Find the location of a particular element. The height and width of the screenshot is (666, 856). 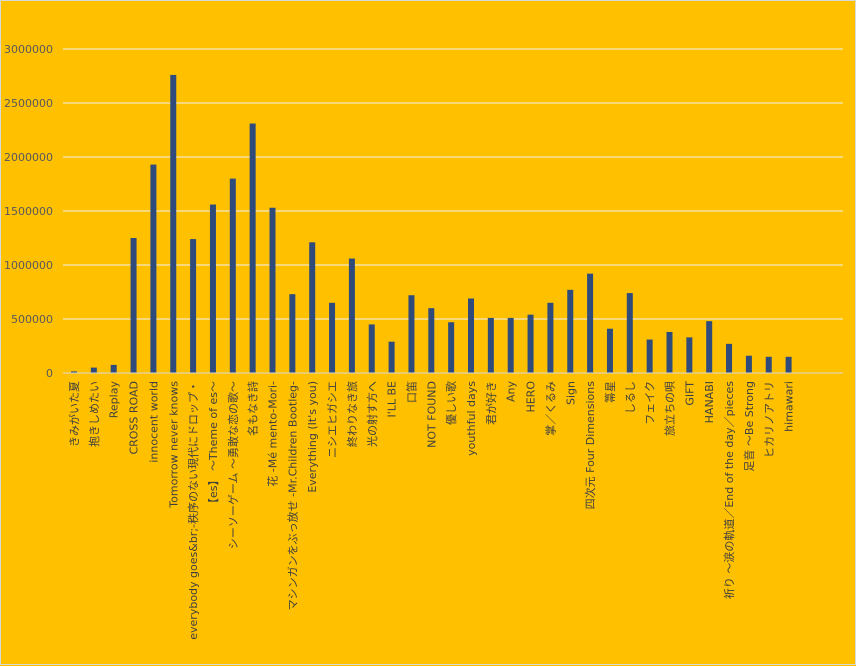

x-category-label: 名もなき詩 is located at coordinates (253, 408).